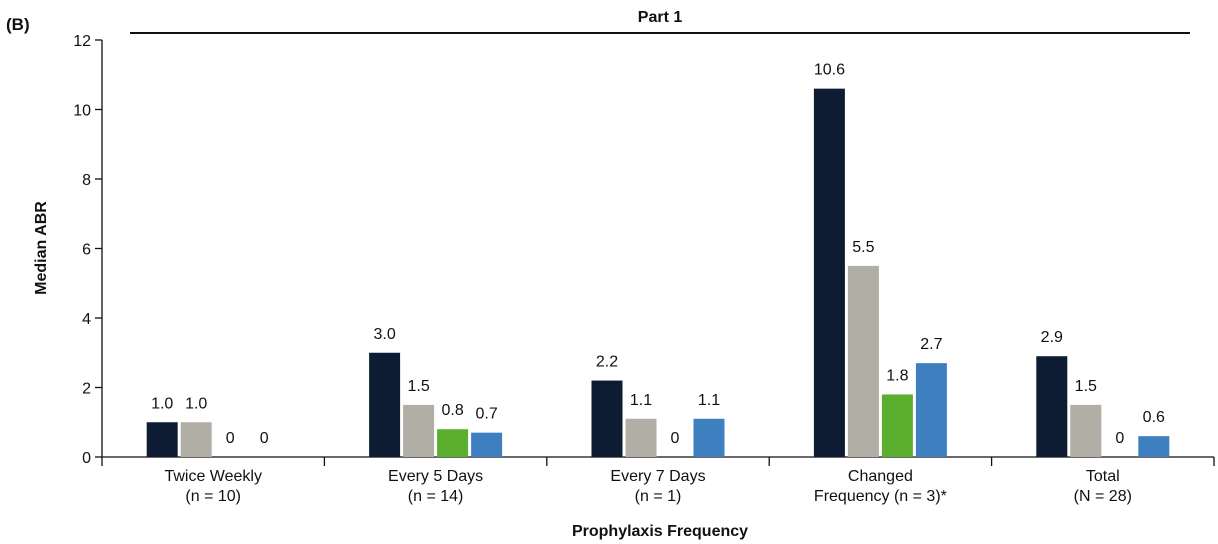 The image size is (1218, 544). Describe the element at coordinates (880, 496) in the screenshot. I see `x-category-label: Frequency (n = 3)*` at that location.